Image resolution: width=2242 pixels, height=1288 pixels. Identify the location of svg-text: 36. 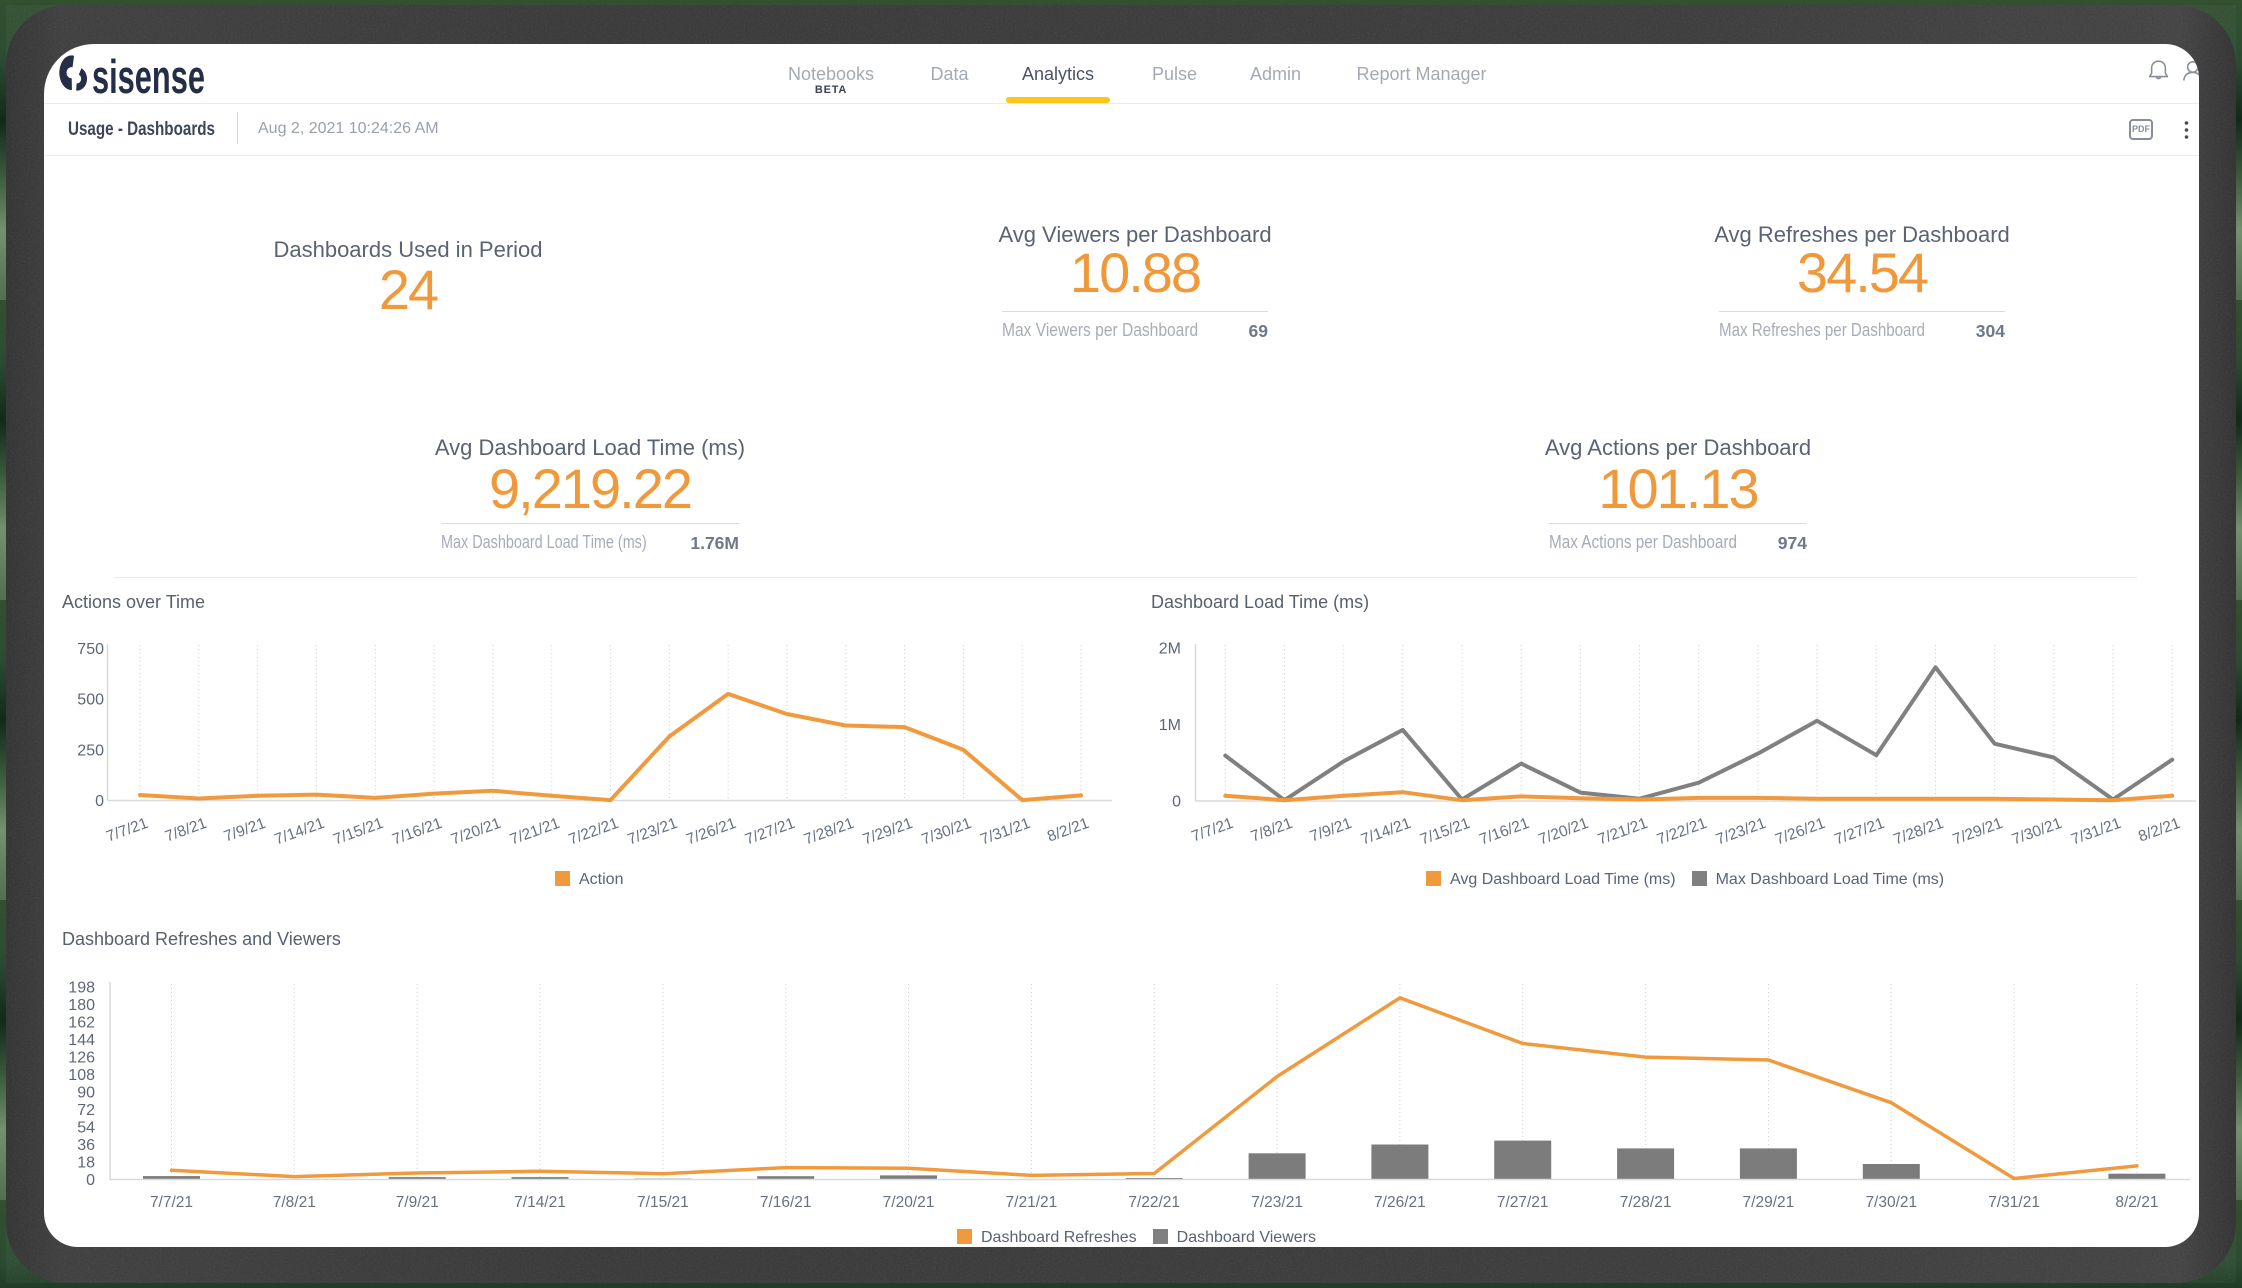
(86, 1145).